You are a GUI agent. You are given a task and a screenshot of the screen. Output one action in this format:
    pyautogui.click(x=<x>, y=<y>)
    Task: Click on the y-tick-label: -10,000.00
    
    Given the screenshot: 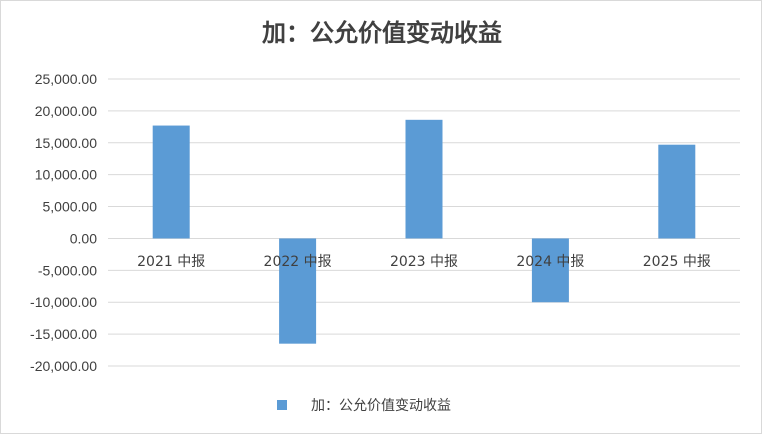 What is the action you would take?
    pyautogui.click(x=63, y=302)
    